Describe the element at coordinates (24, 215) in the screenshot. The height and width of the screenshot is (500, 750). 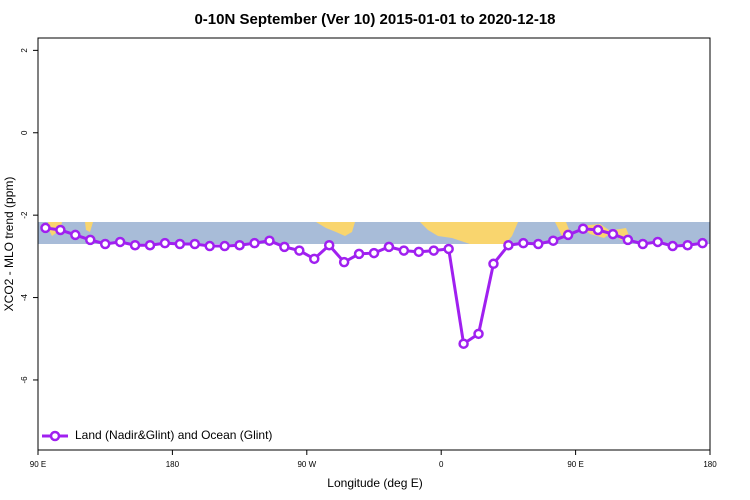
I see `y-tick-label: -2` at that location.